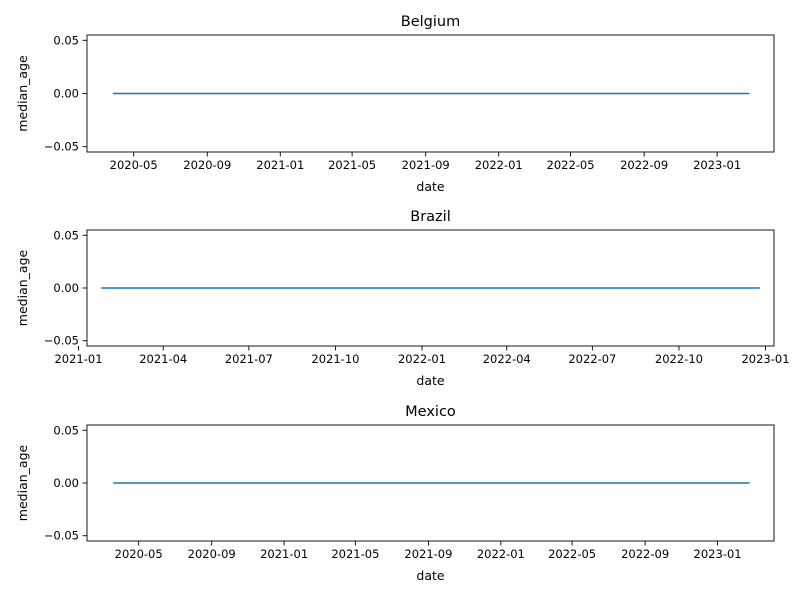 This screenshot has height=600, width=800. Describe the element at coordinates (335, 359) in the screenshot. I see `x-tick-label: 2021-10` at that location.